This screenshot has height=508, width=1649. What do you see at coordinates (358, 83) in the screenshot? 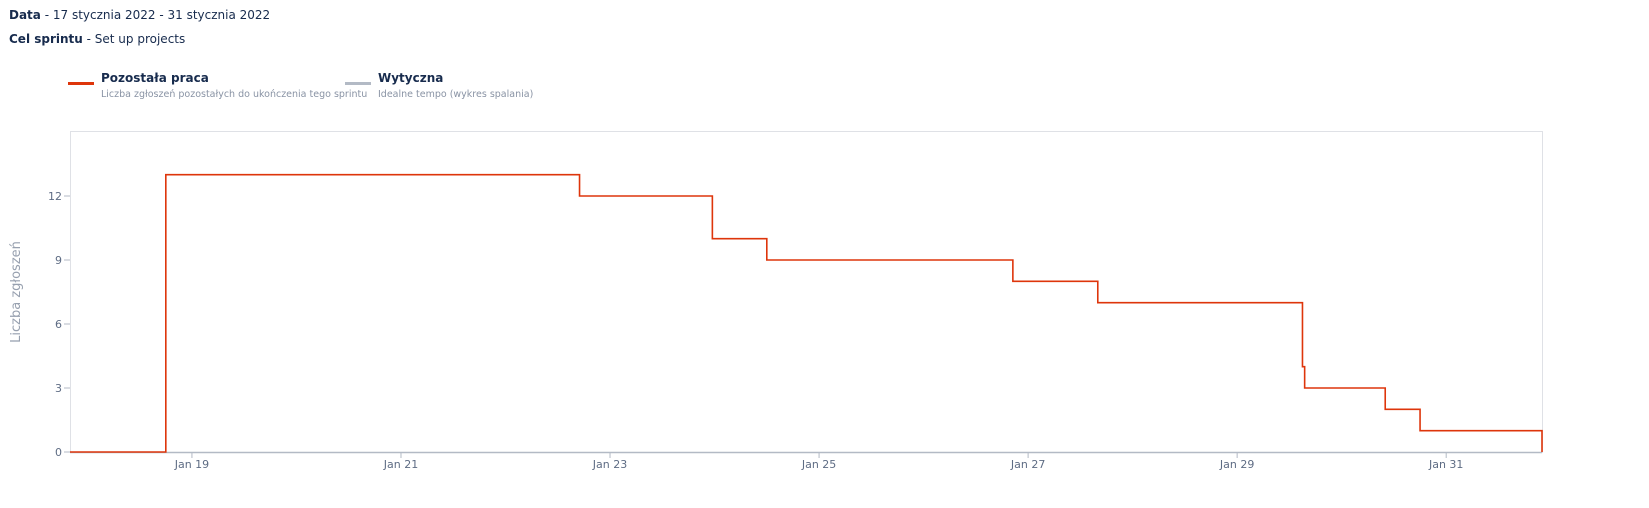
I see `legend-swatch-guideline` at bounding box center [358, 83].